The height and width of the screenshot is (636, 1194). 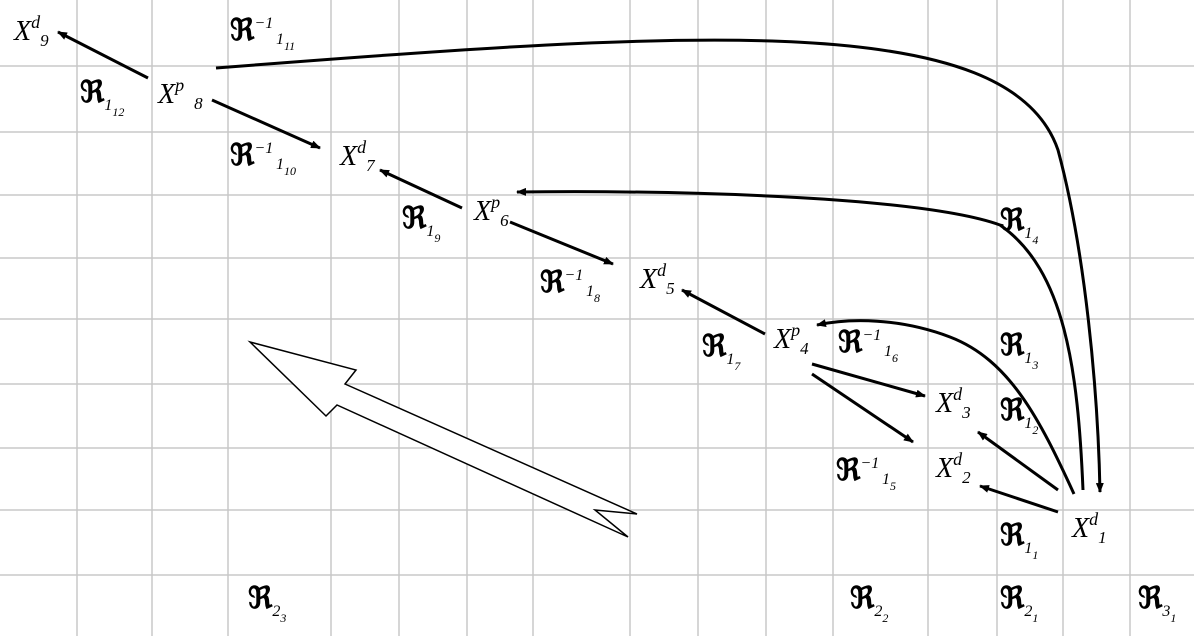 I want to click on node-x7: Xd7, so click(x=357, y=156).